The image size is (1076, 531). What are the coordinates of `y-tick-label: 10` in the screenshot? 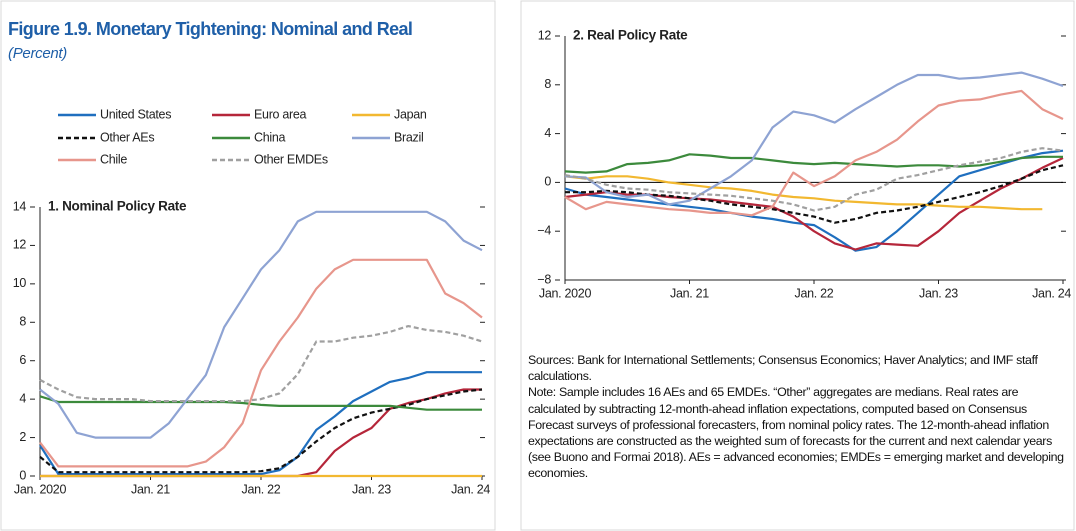 It's located at (20, 283).